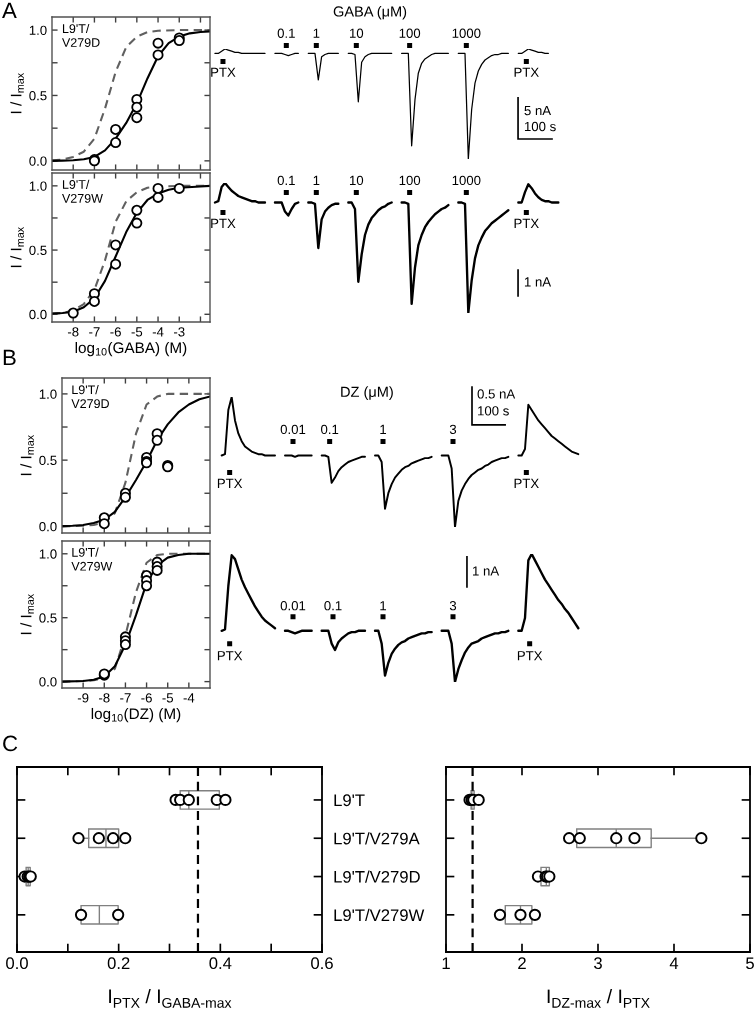  I want to click on x-axis-title: log$_{10}$(DZ) (M), so click(136, 715).